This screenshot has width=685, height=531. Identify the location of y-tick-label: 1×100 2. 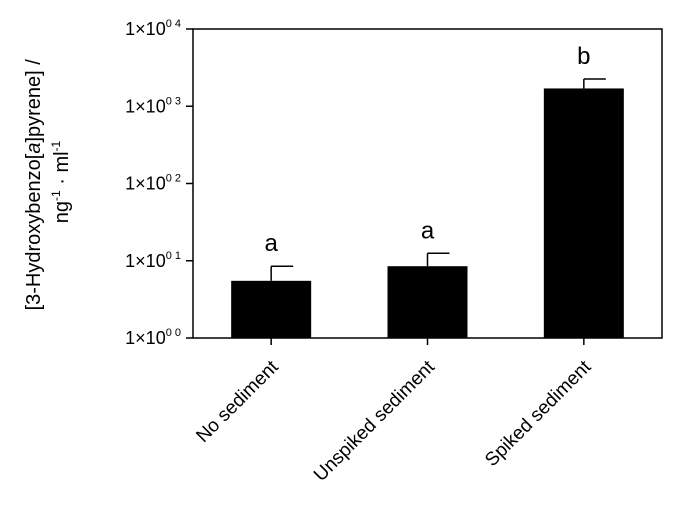
(153, 183).